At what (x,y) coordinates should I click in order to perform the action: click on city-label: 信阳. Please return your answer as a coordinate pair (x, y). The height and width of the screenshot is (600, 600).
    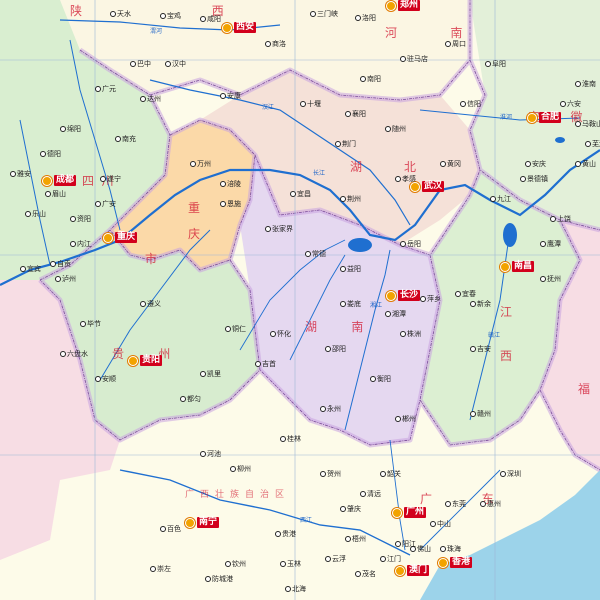
    Looking at the image, I should click on (470, 104).